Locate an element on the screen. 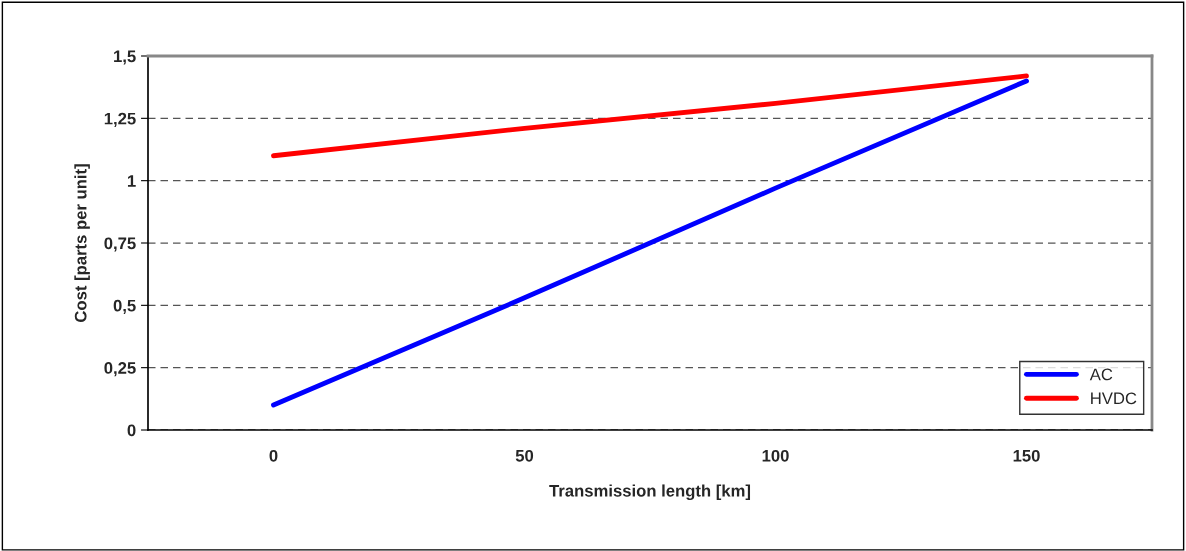  x-tick-label: 100 is located at coordinates (775, 455).